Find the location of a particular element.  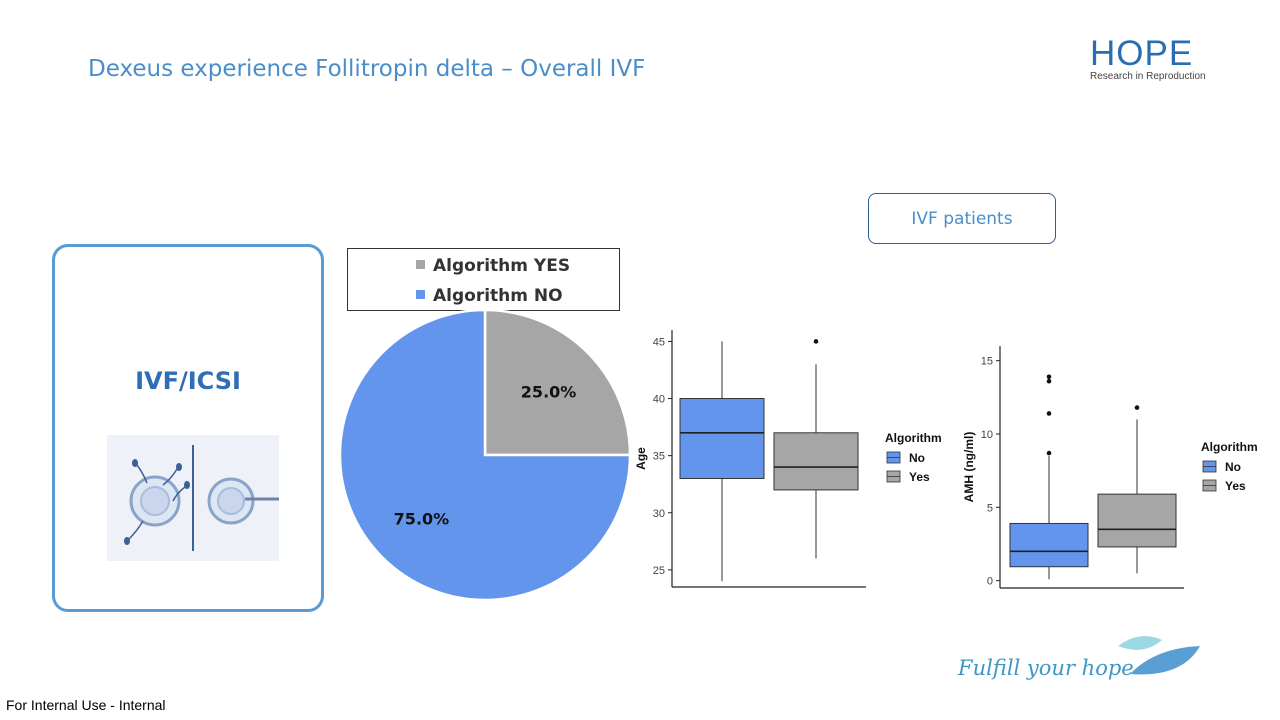

ivf-icsi-title: IVF/ICSI is located at coordinates (188, 381).